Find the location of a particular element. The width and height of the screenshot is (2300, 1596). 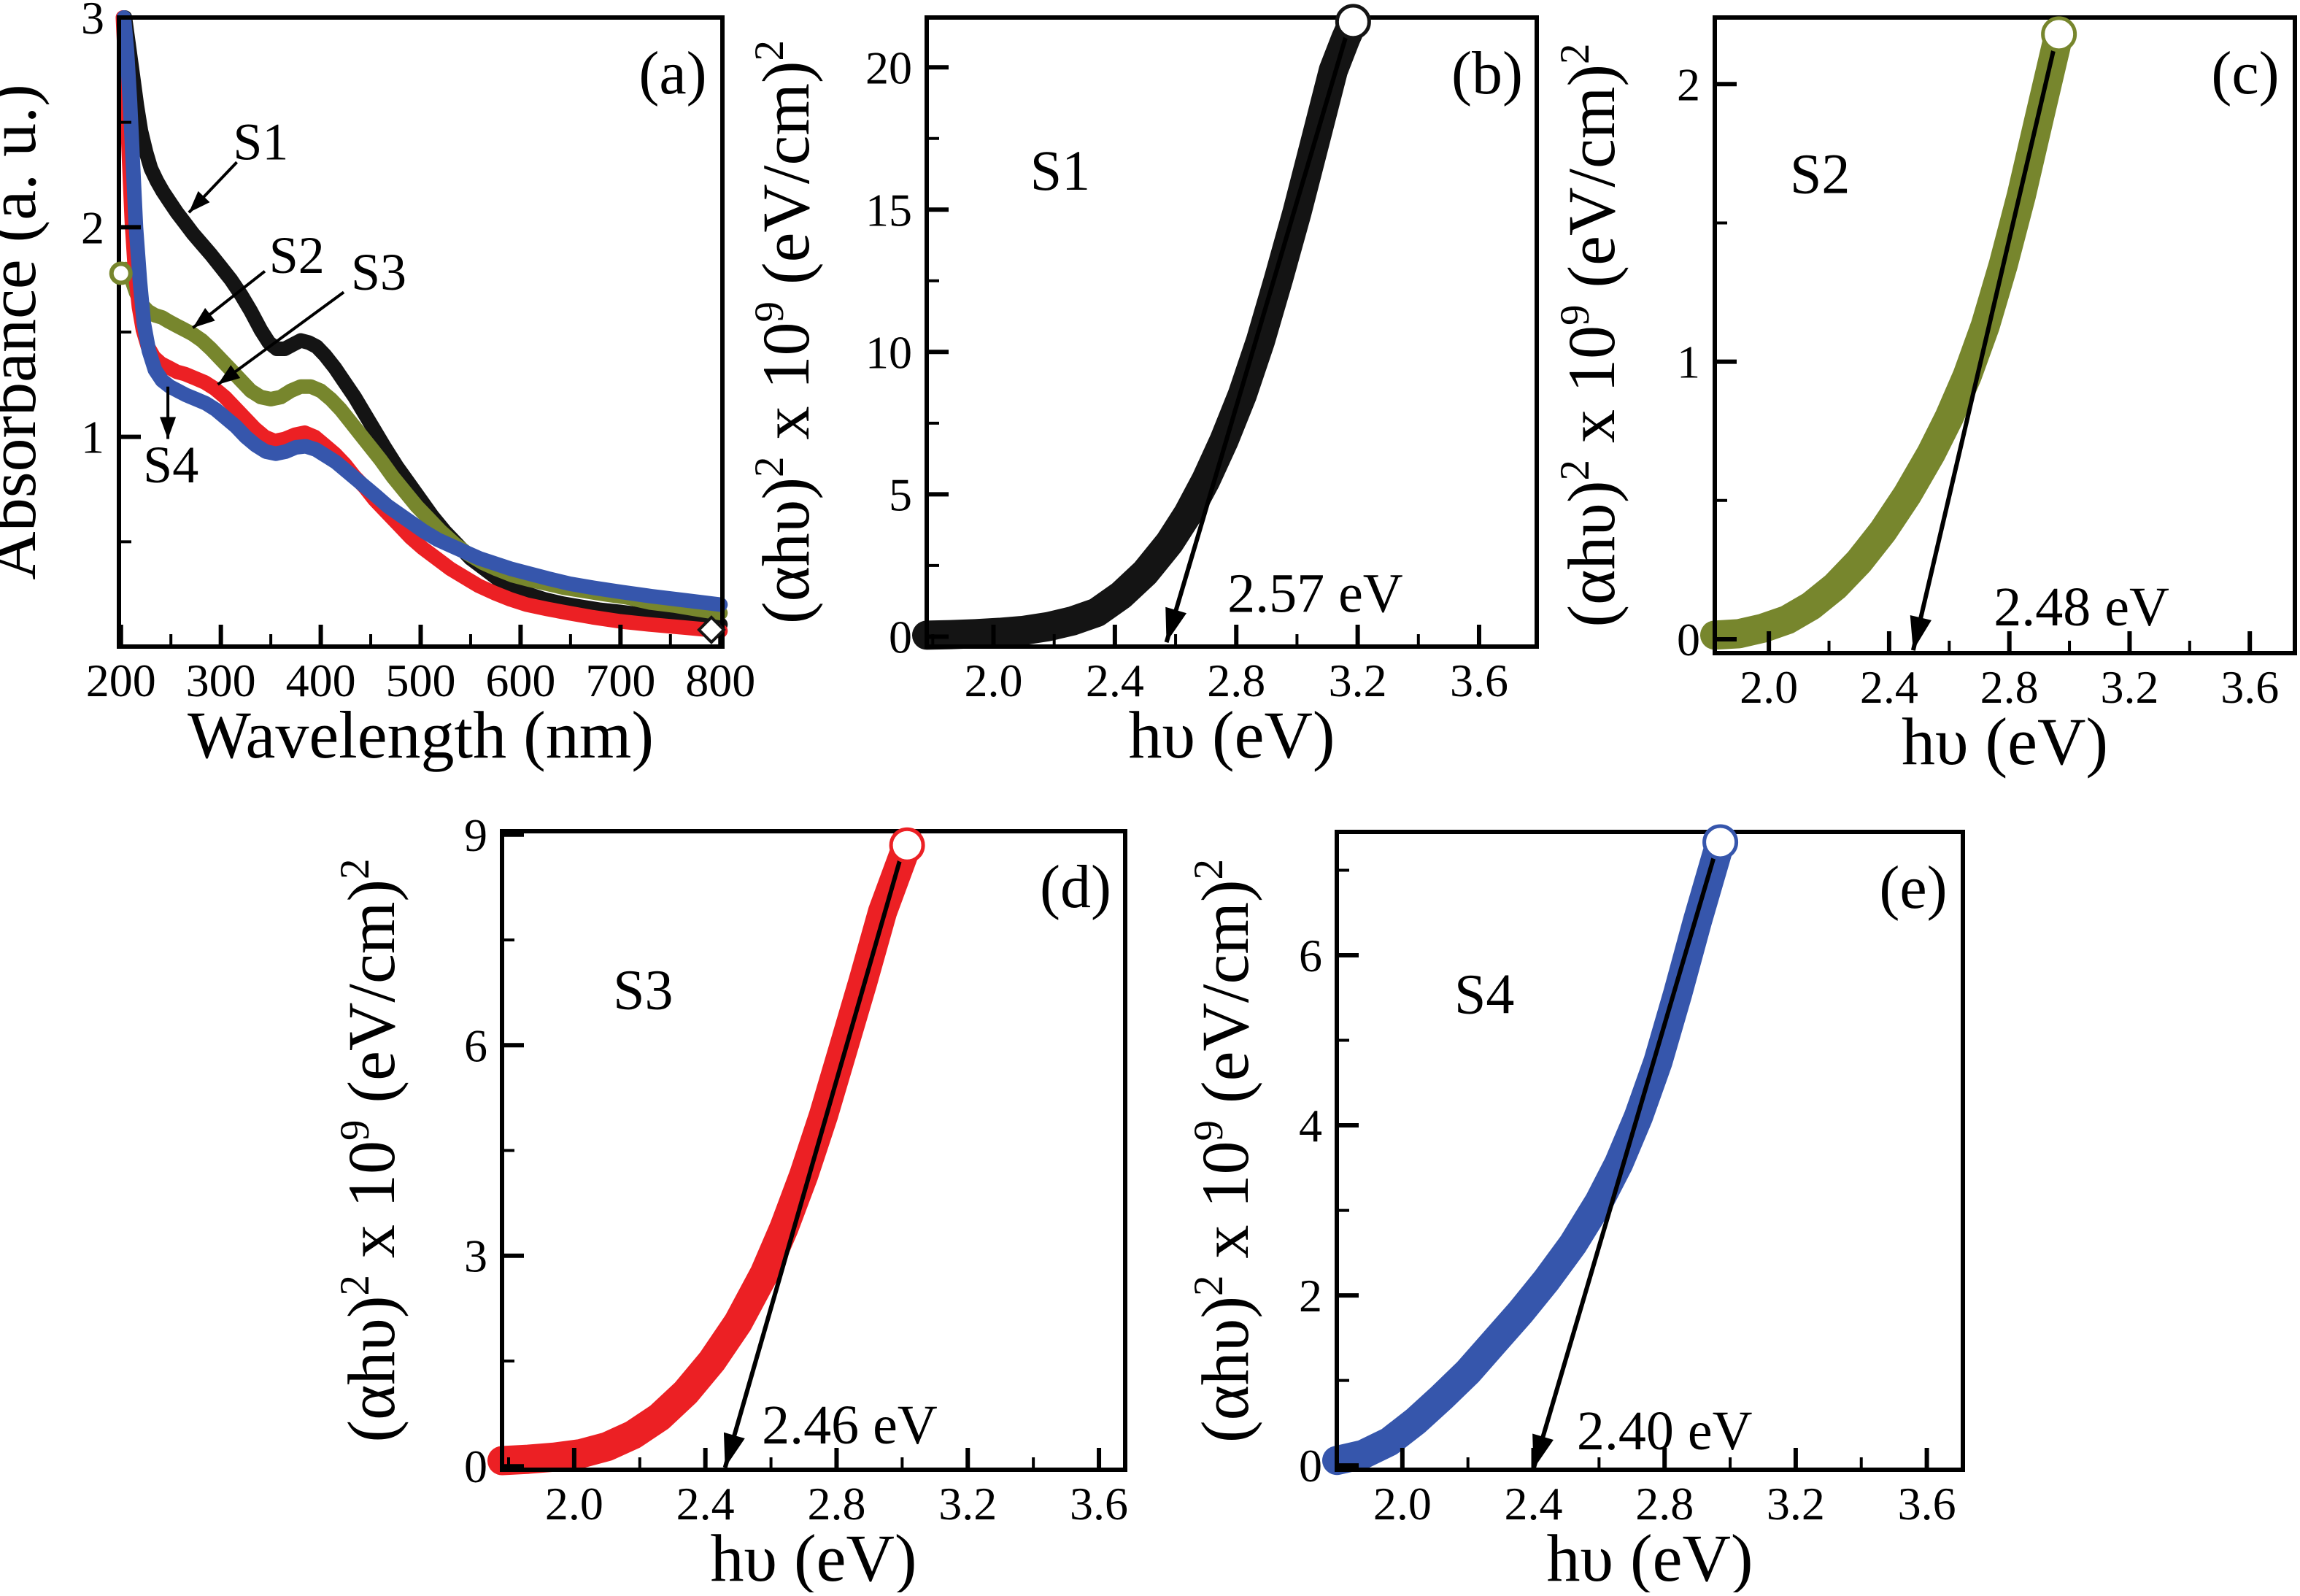

bandgap-label: 2.57 eV is located at coordinates (1315, 593).